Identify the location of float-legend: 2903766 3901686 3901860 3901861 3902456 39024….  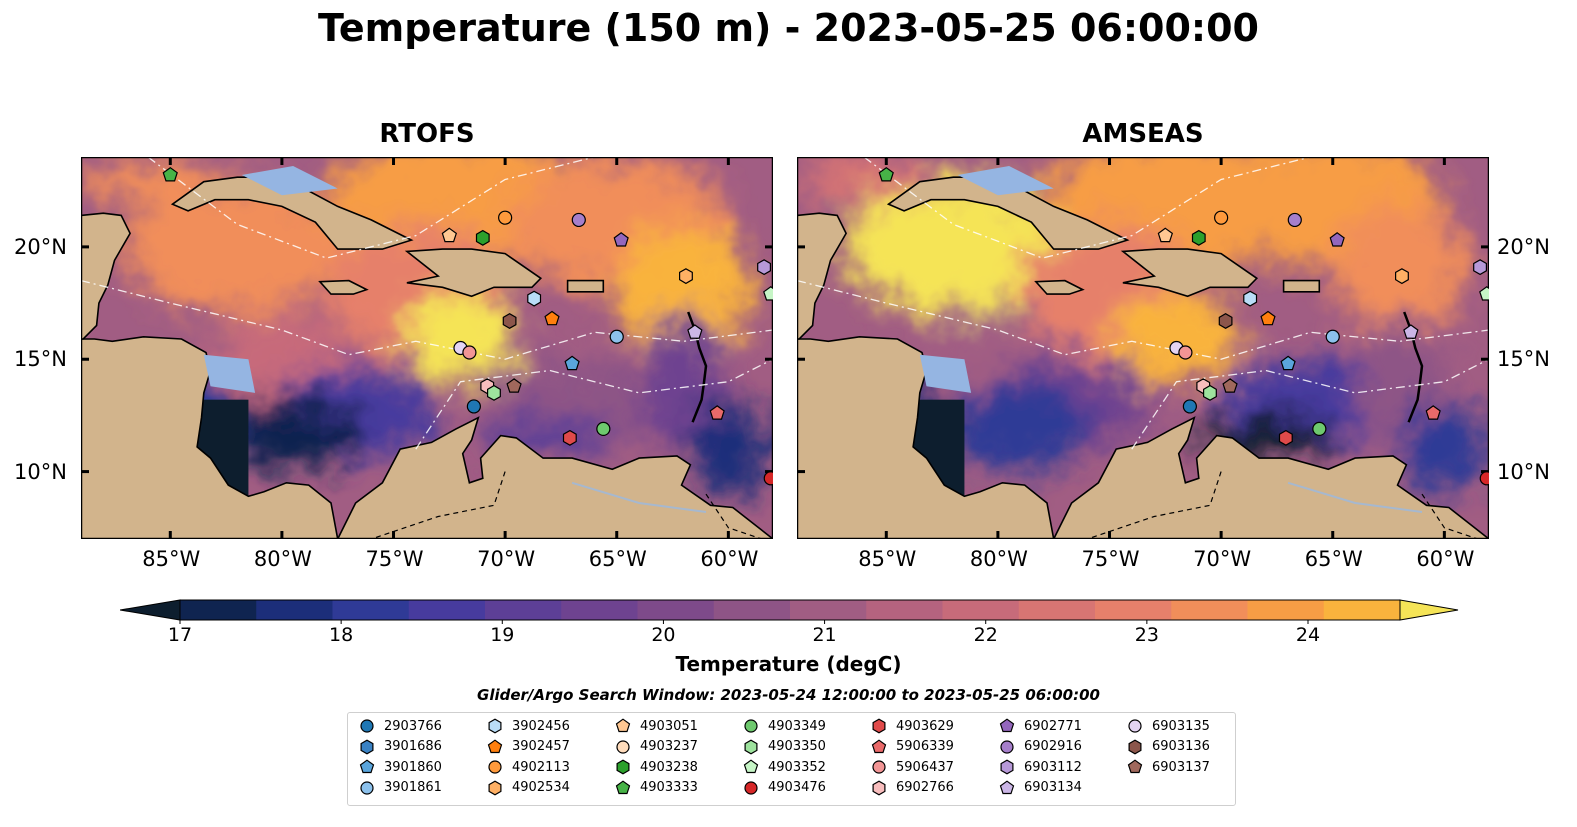
(791, 759).